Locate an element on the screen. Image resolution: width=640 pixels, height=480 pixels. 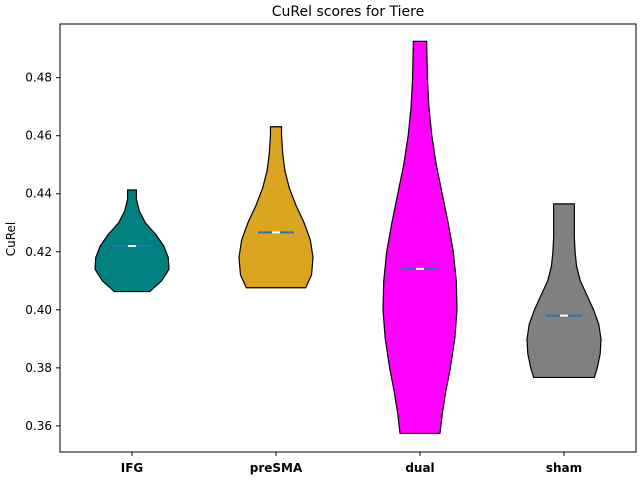
y-tick-label: 0.44 is located at coordinates (38, 194).